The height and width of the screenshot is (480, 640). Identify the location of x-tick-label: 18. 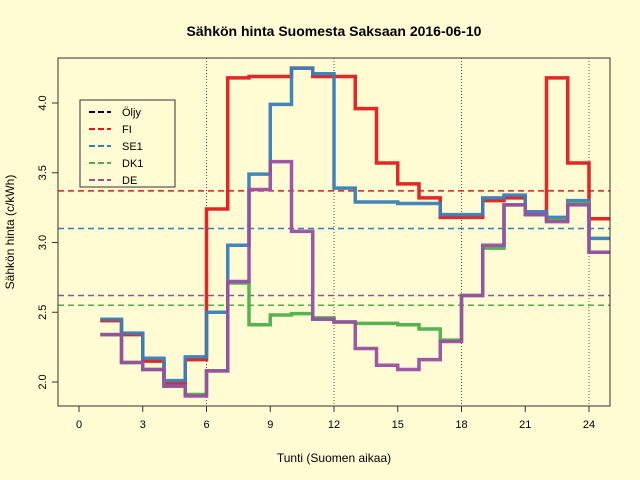
(461, 425).